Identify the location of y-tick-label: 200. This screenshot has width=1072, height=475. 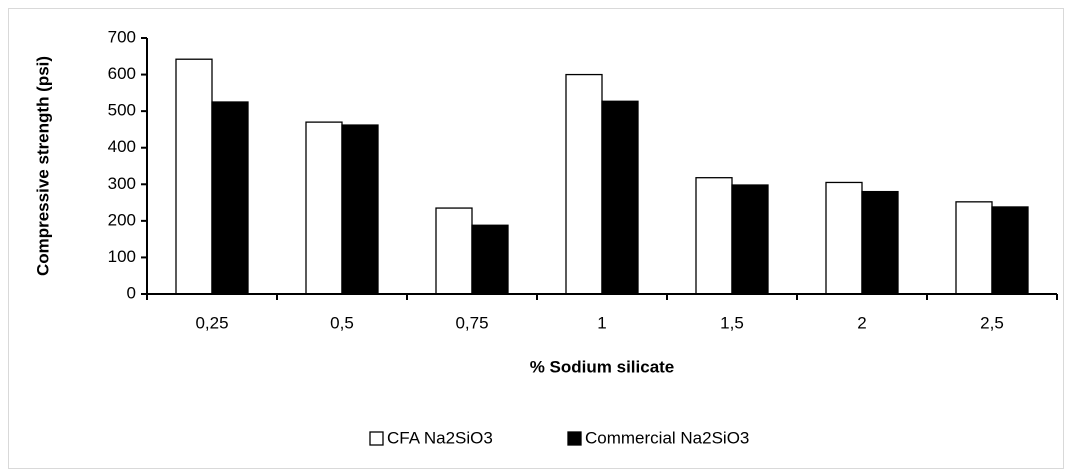
(122, 219).